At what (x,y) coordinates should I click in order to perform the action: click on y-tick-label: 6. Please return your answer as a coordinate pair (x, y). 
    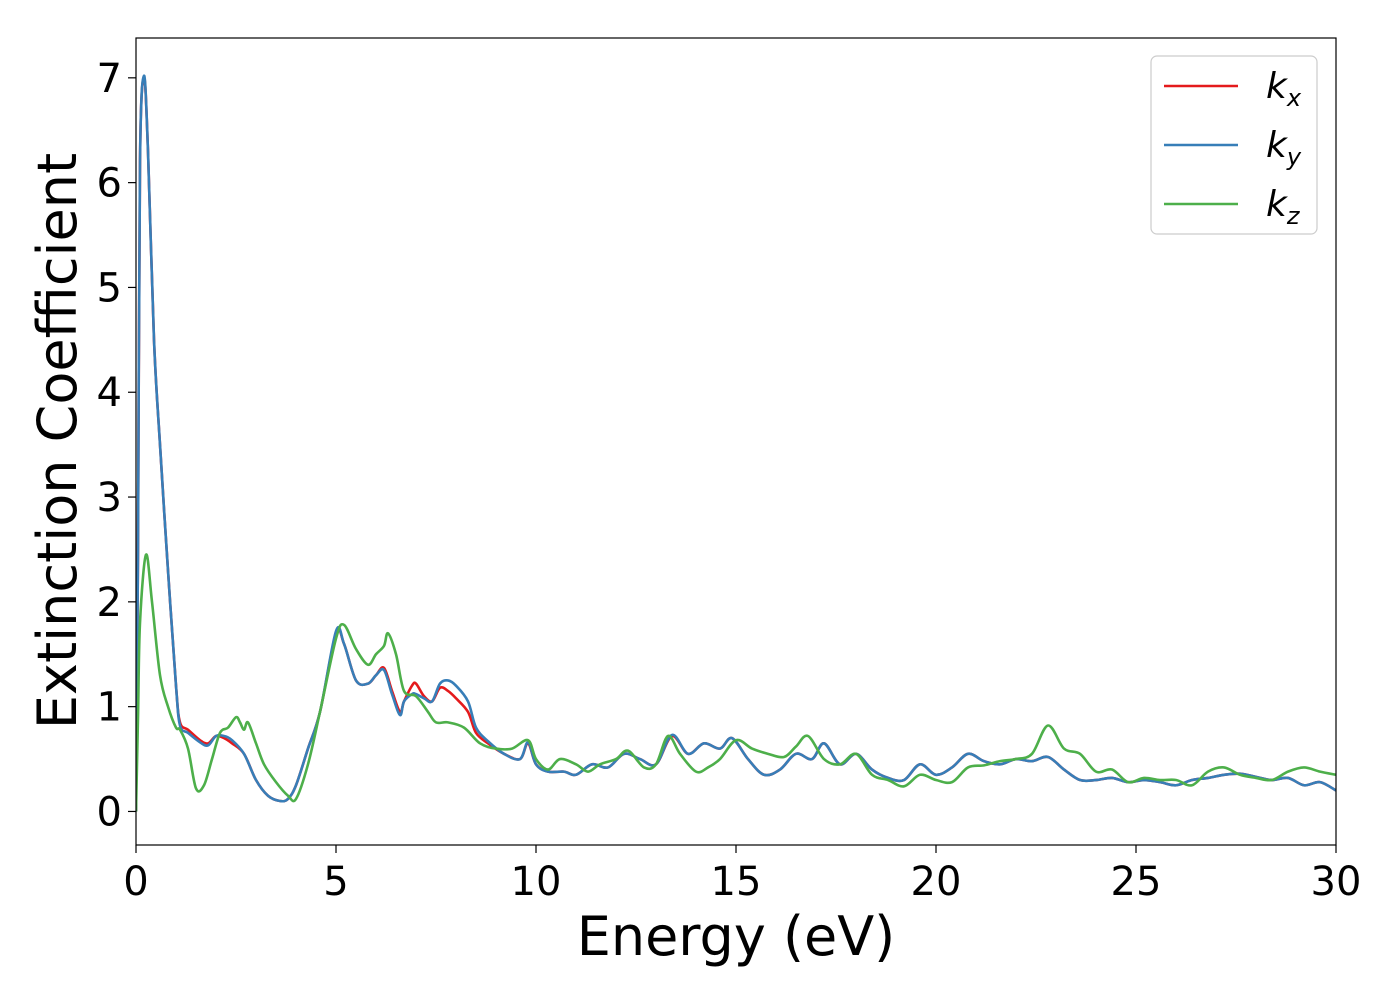
    Looking at the image, I should click on (109, 184).